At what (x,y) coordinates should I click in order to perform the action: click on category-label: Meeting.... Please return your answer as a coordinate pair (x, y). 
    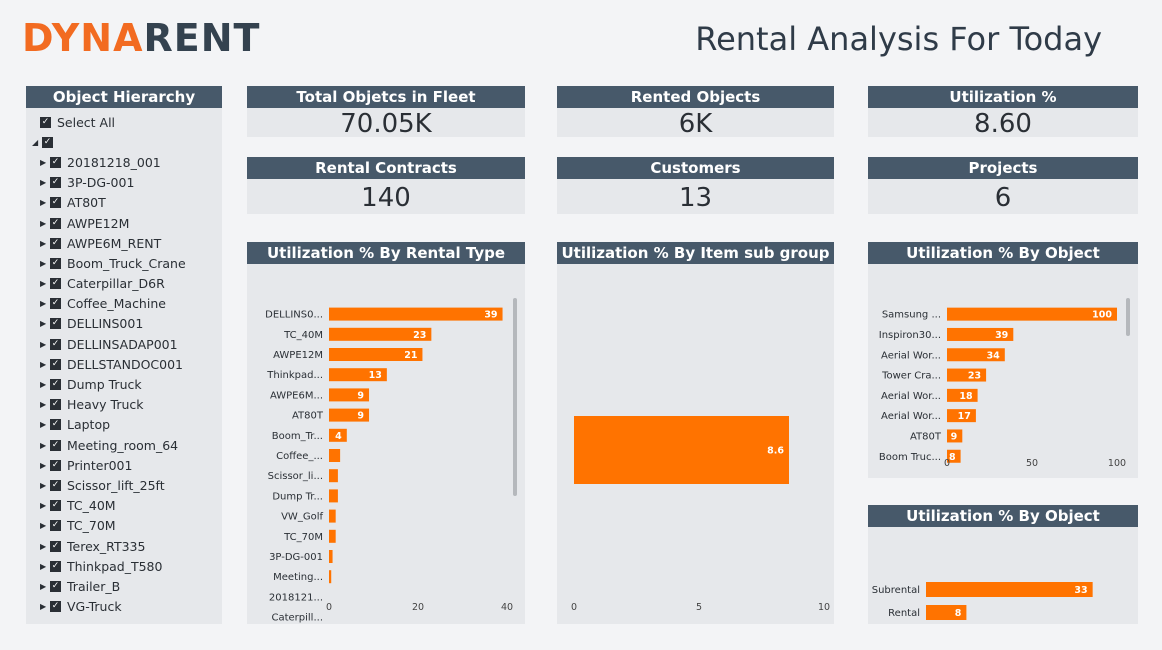
    Looking at the image, I should click on (298, 577).